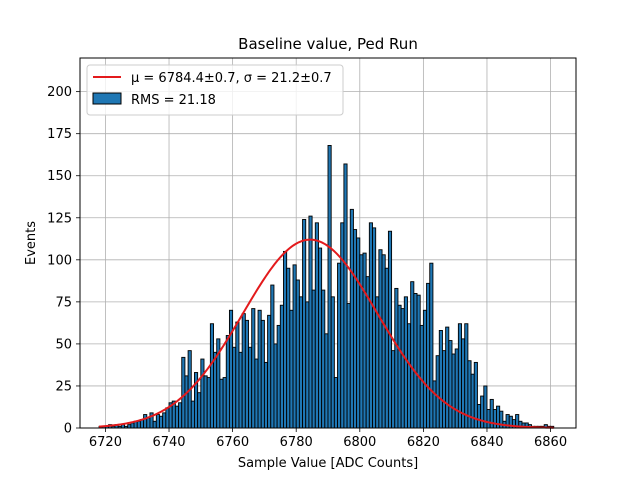  Describe the element at coordinates (173, 100) in the screenshot. I see `legend-histogram-label: RMS = 21.18` at that location.